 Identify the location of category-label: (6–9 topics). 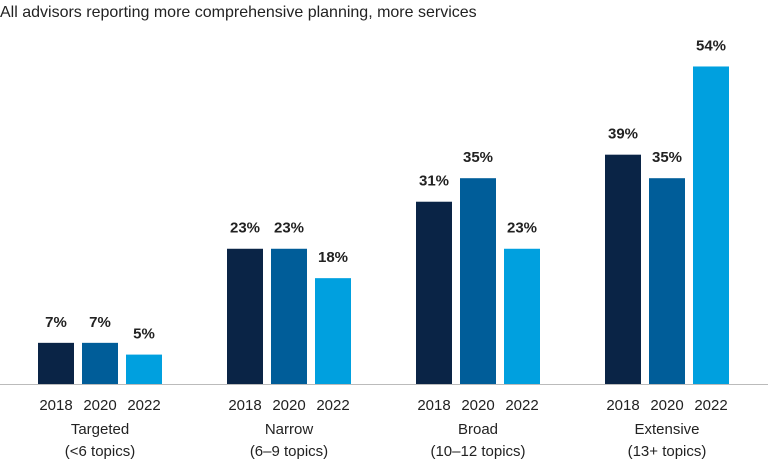
(289, 451).